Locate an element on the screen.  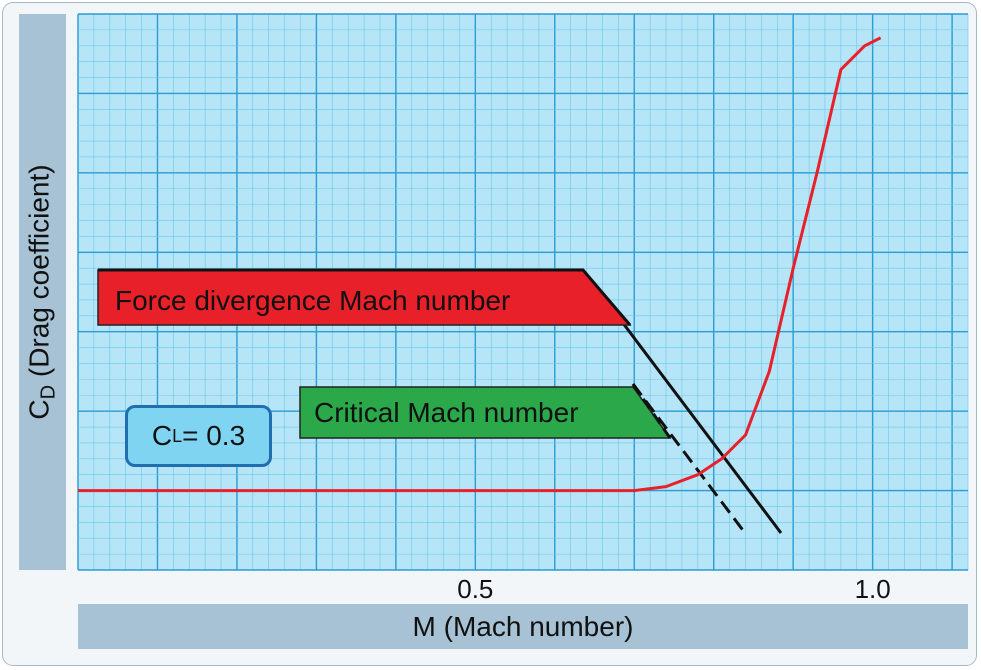
cl-symbol: C is located at coordinates (162, 435).